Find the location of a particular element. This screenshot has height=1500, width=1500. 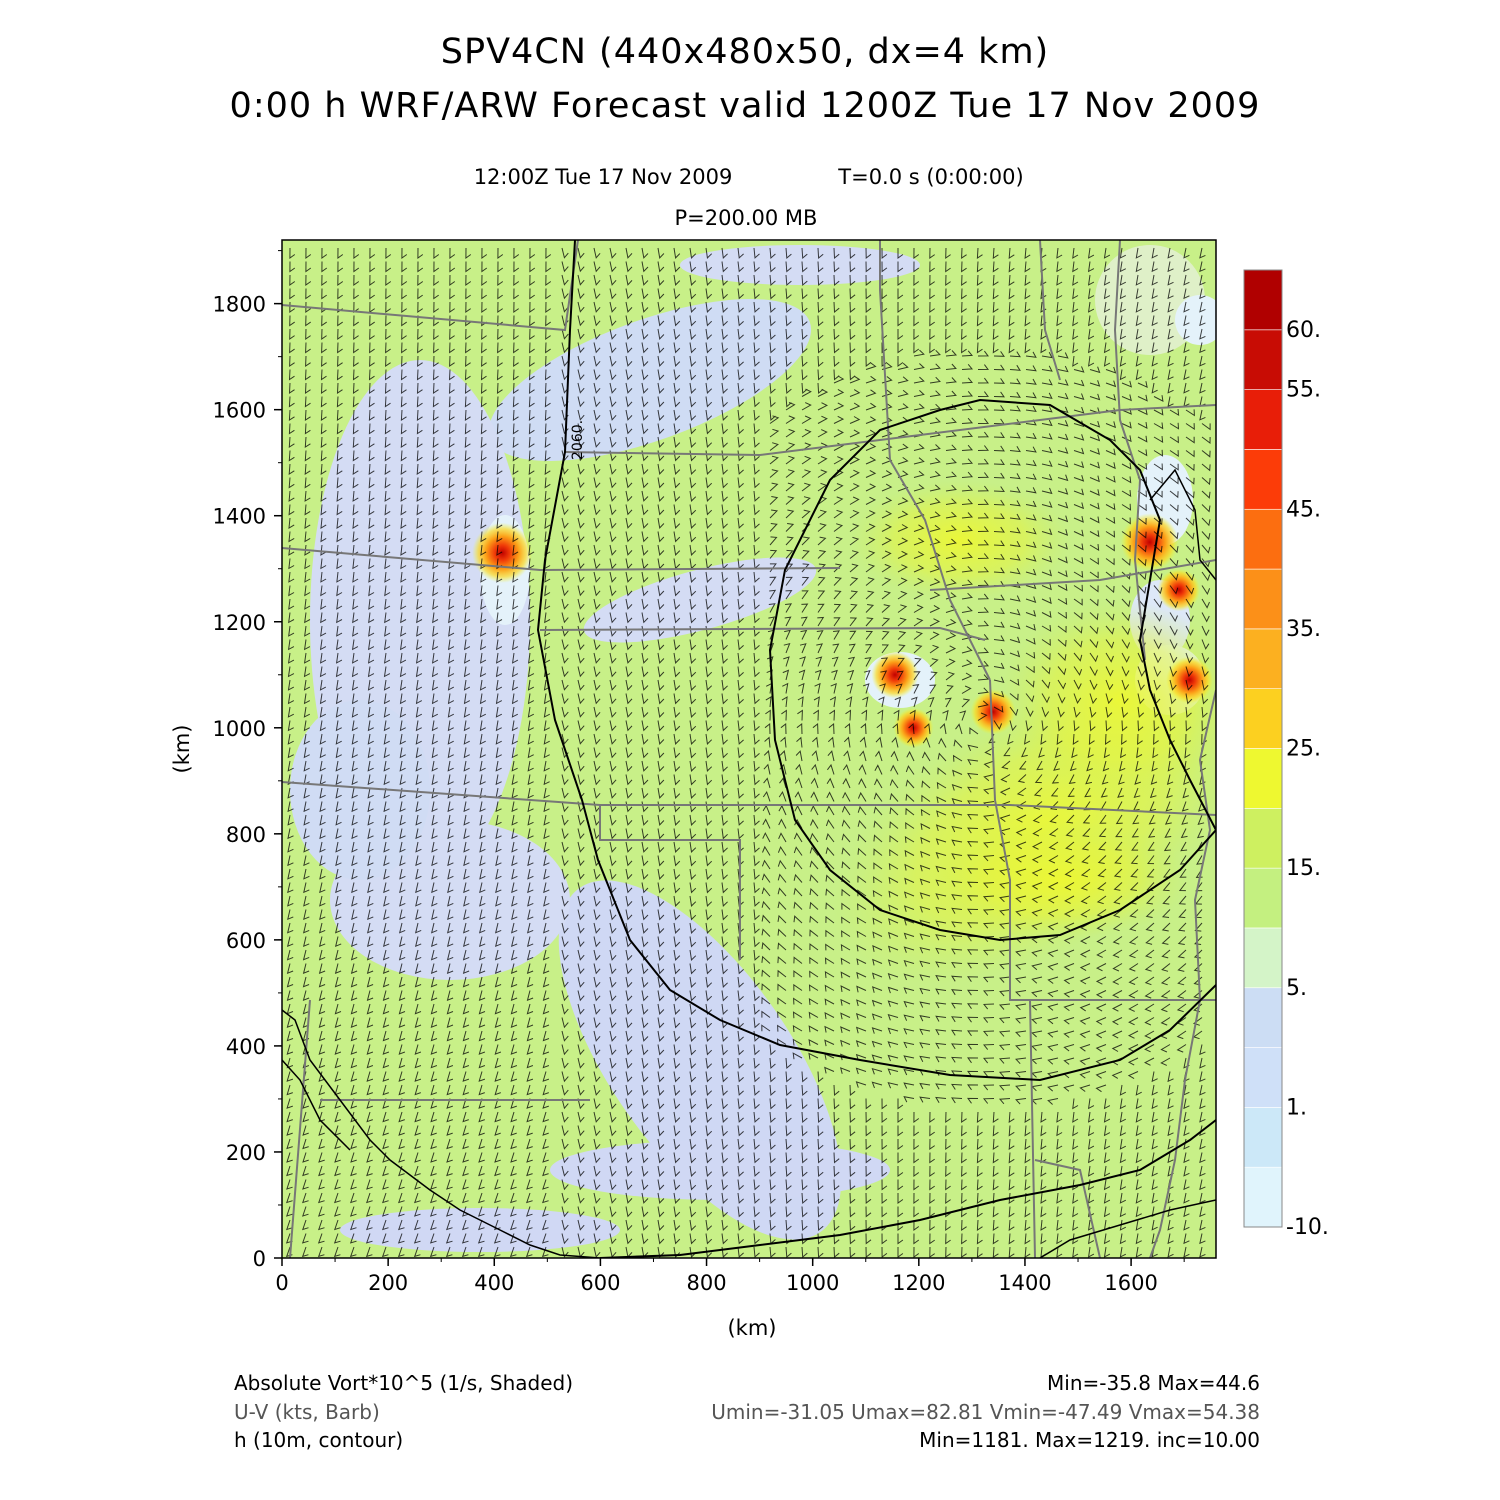

vorticity-stats: Min=-35.8 Max=44.6 is located at coordinates (1153, 1383).